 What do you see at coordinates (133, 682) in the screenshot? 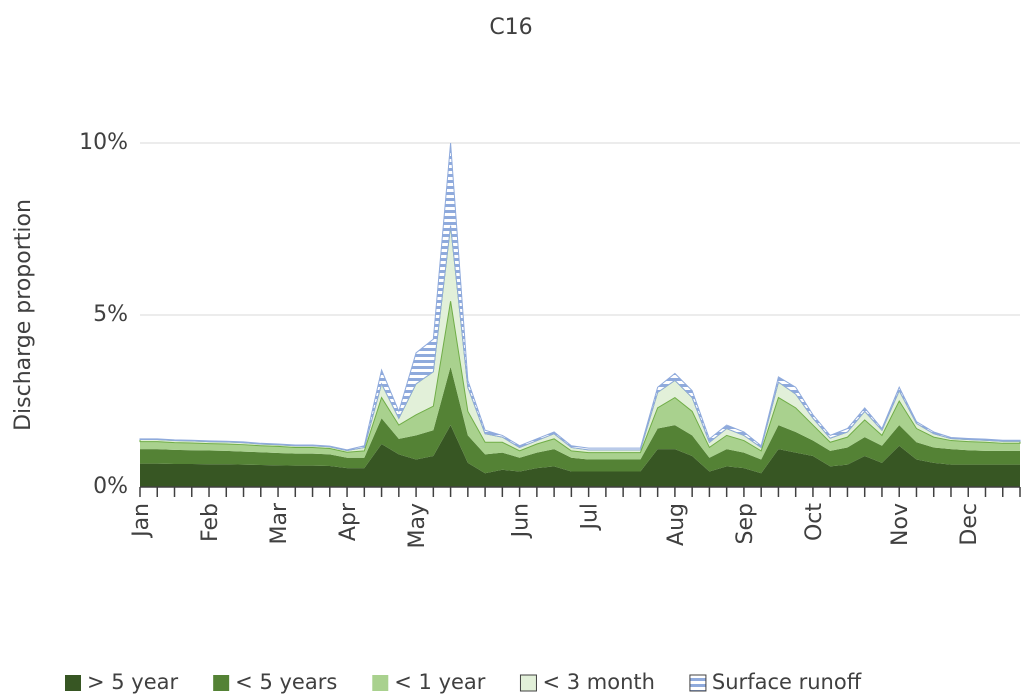
I see `legend-text: > 5 year` at bounding box center [133, 682].